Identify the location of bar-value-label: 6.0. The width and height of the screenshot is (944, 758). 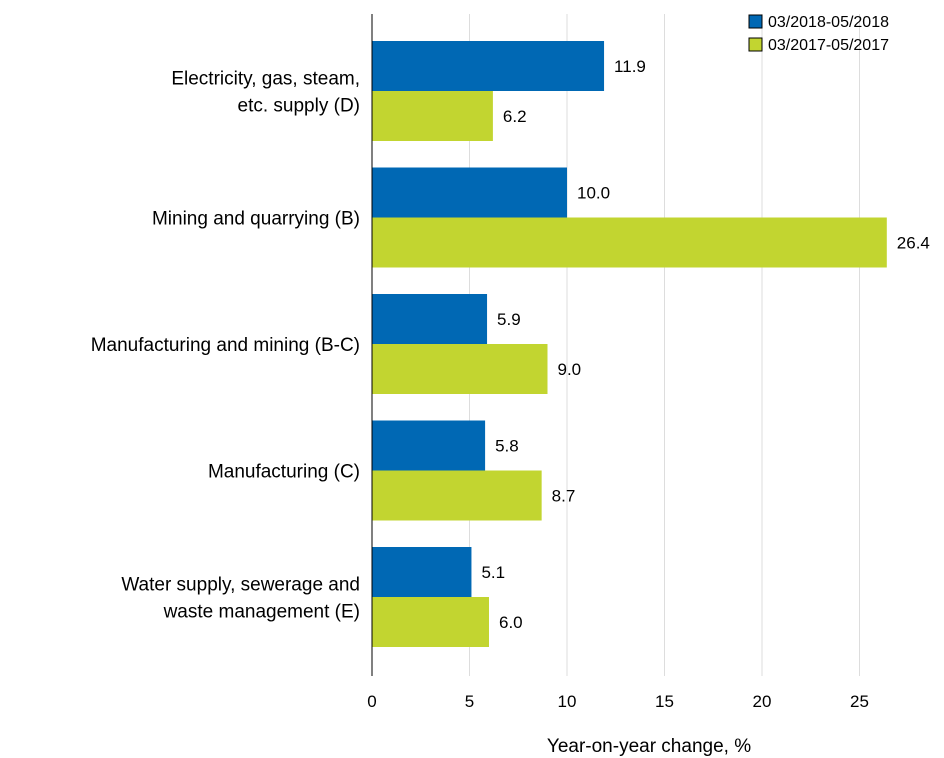
(511, 622).